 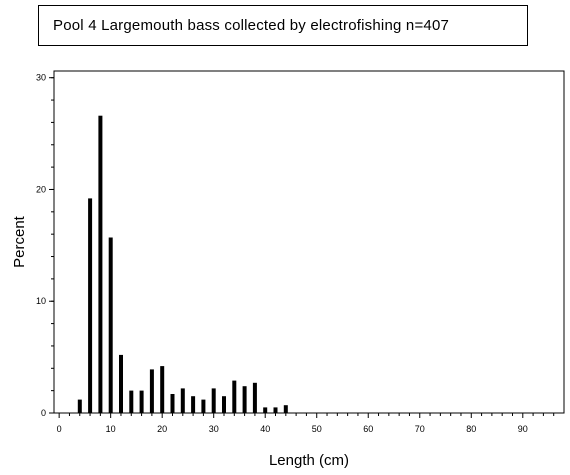 I want to click on x-tick-label-90: 90, so click(x=523, y=429).